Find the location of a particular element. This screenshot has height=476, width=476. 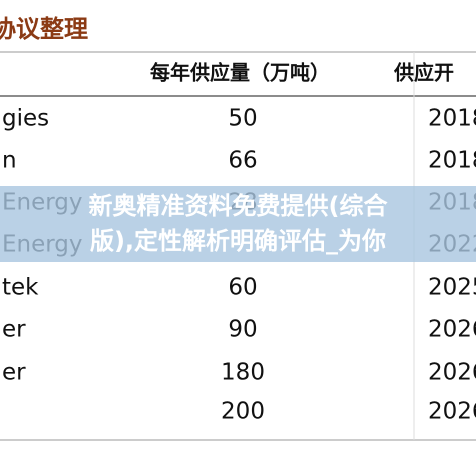

table-cell: gies is located at coordinates (25, 119).